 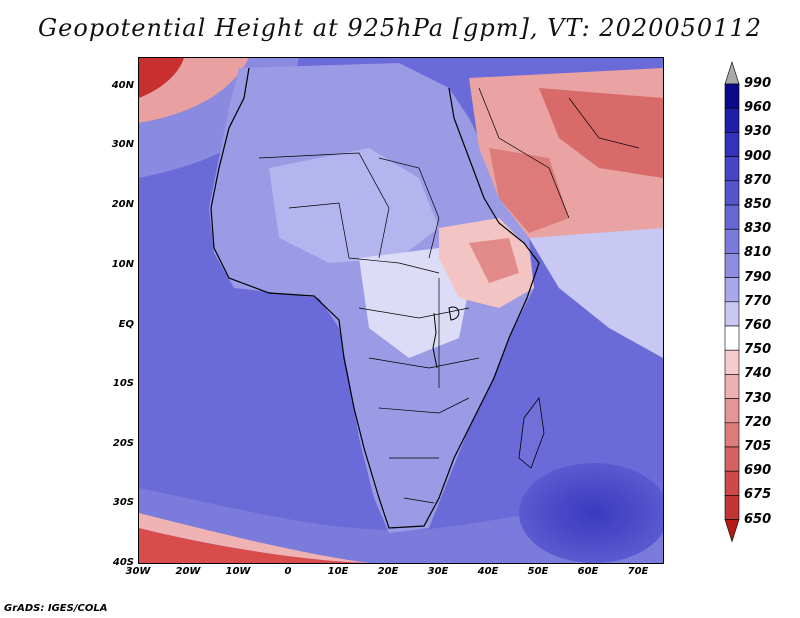 What do you see at coordinates (758, 374) in the screenshot?
I see `colorbar-label: 740` at bounding box center [758, 374].